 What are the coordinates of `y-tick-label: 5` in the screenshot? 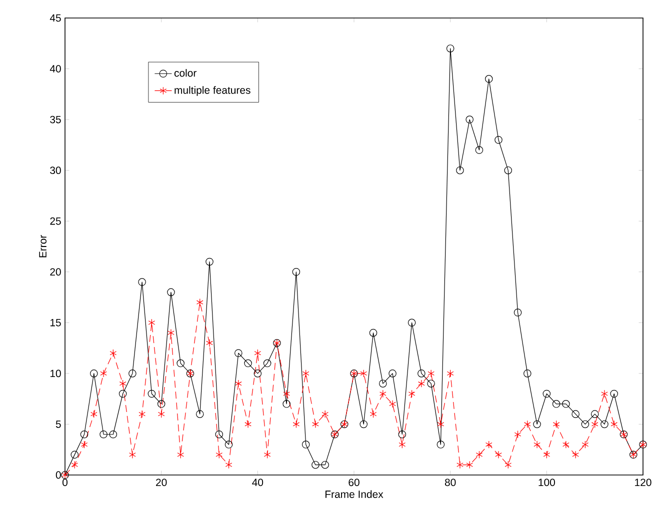 It's located at (58, 424).